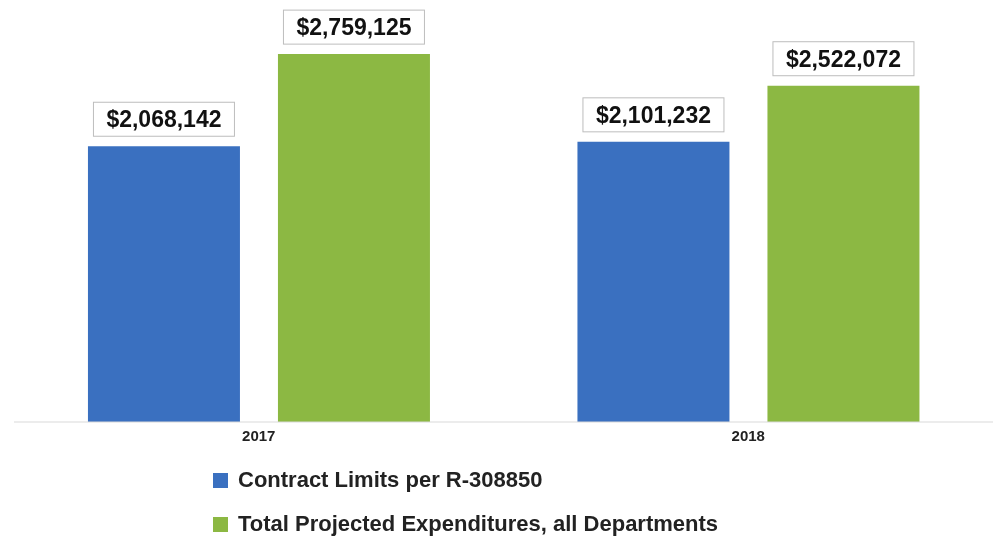 This screenshot has height=556, width=1003. I want to click on legend-label: Total Projected Expenditures, all Departments, so click(478, 524).